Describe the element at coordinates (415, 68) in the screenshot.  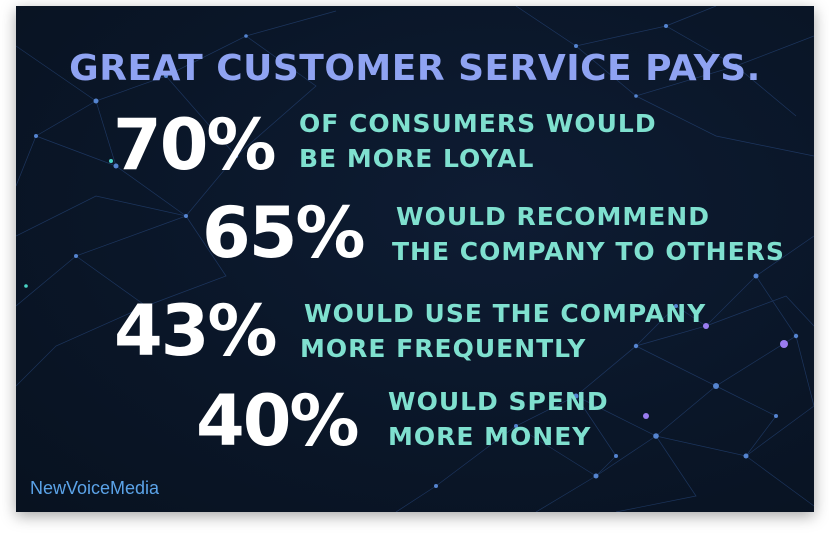
I see `headline: GREAT CUSTOMER SERVICE PAYS.` at that location.